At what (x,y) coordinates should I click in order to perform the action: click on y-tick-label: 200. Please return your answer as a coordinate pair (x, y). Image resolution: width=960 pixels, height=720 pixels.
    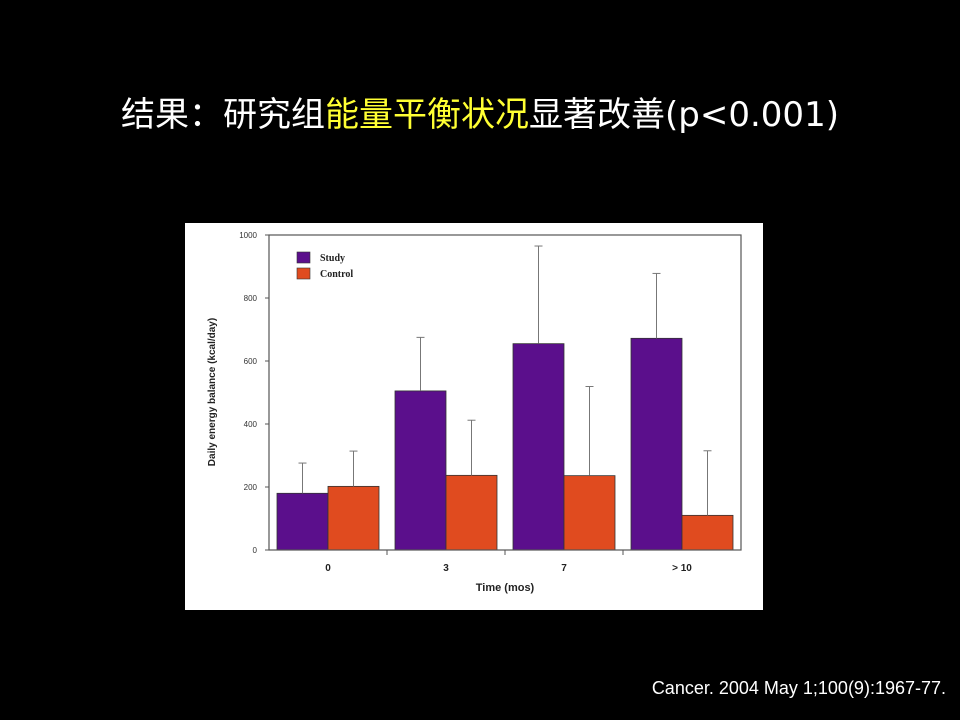
    Looking at the image, I should click on (251, 487).